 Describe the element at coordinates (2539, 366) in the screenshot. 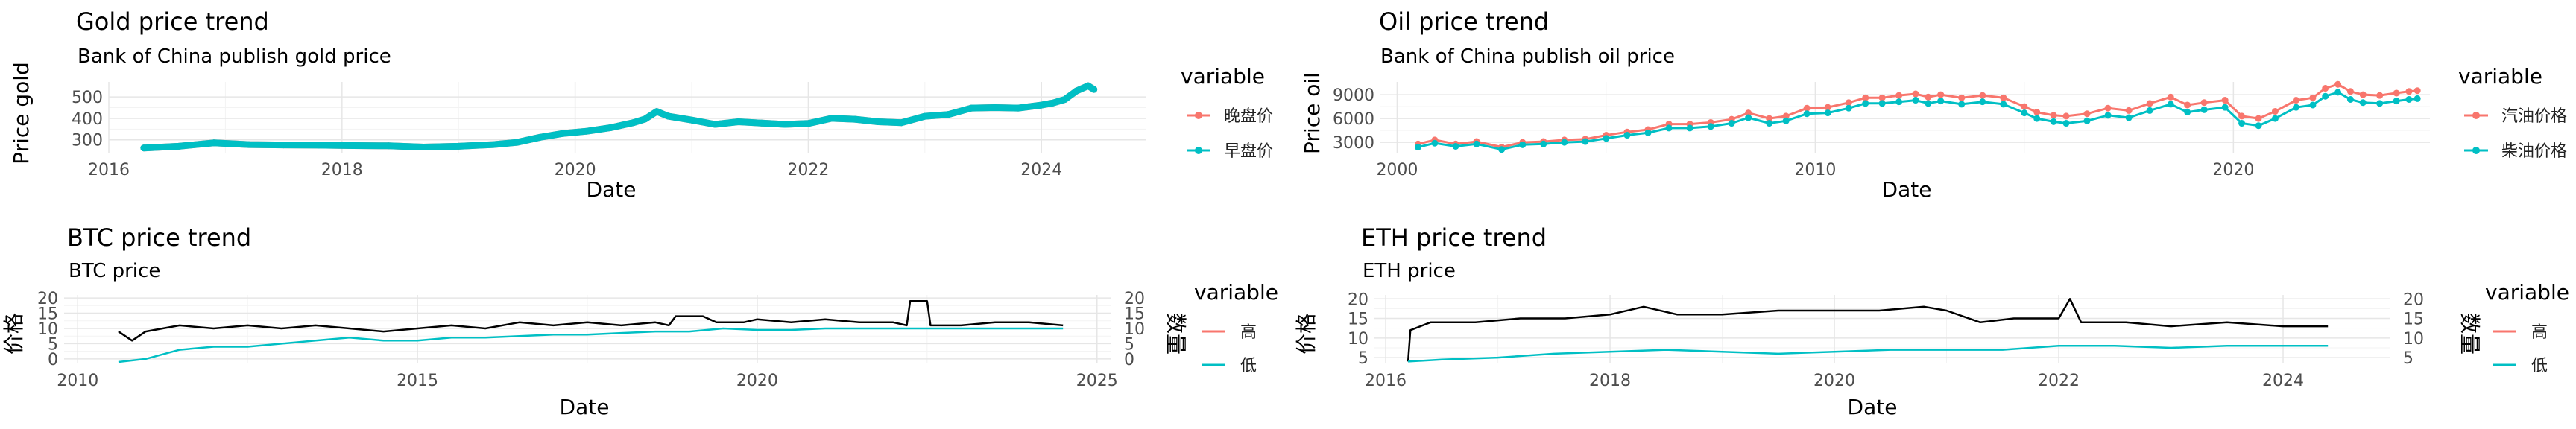

I see `legend-entry: 低` at that location.